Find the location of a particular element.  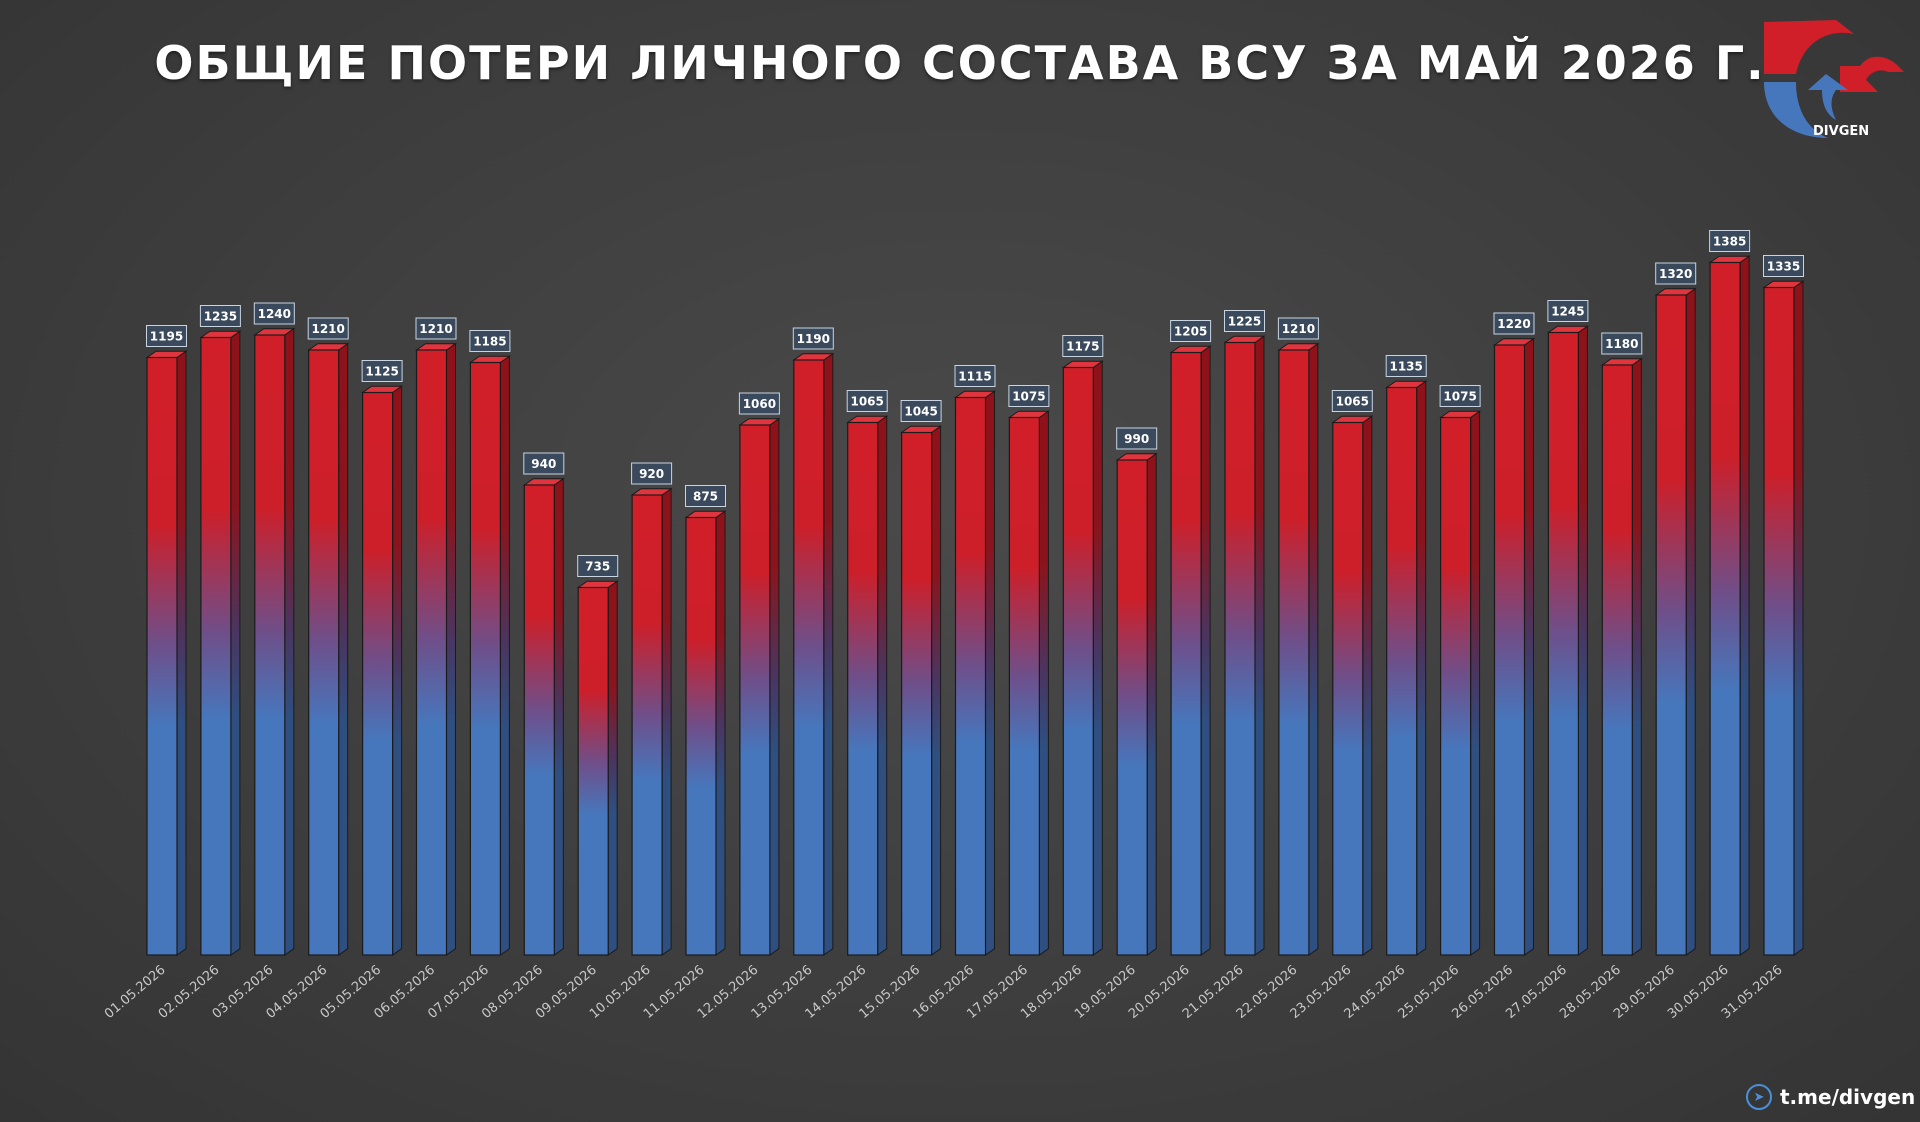

footer-link: ➤ t.me/divgen is located at coordinates (1830, 1097).